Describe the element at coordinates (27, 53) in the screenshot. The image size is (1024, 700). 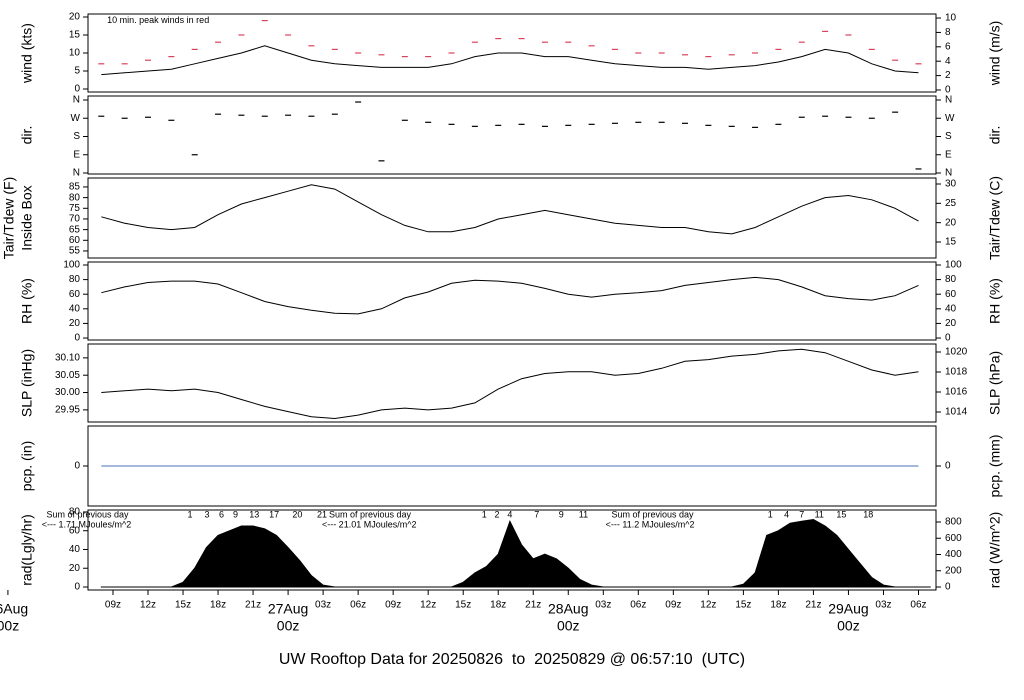
I see `y-axis-label: wind (kts)` at that location.